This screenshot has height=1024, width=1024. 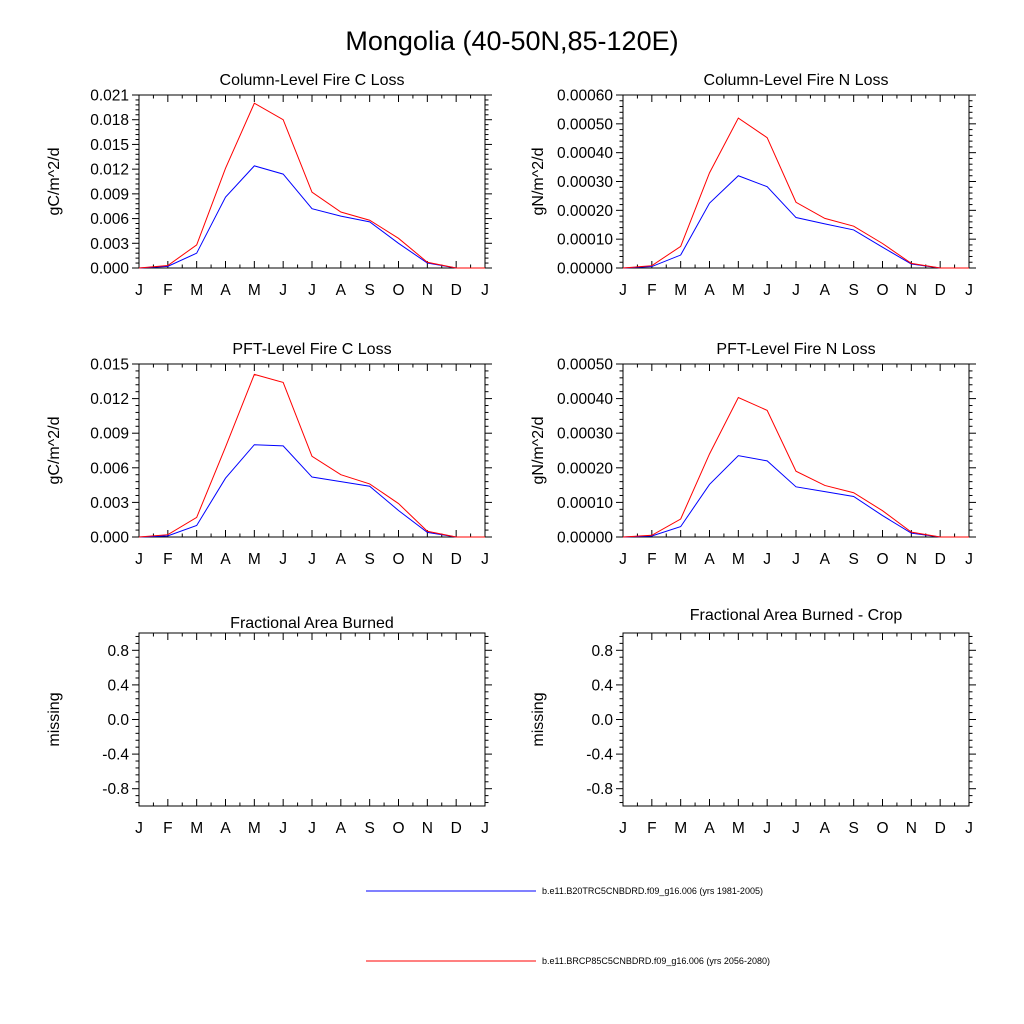 What do you see at coordinates (109, 399) in the screenshot?
I see `y-tick-label: 0.012` at bounding box center [109, 399].